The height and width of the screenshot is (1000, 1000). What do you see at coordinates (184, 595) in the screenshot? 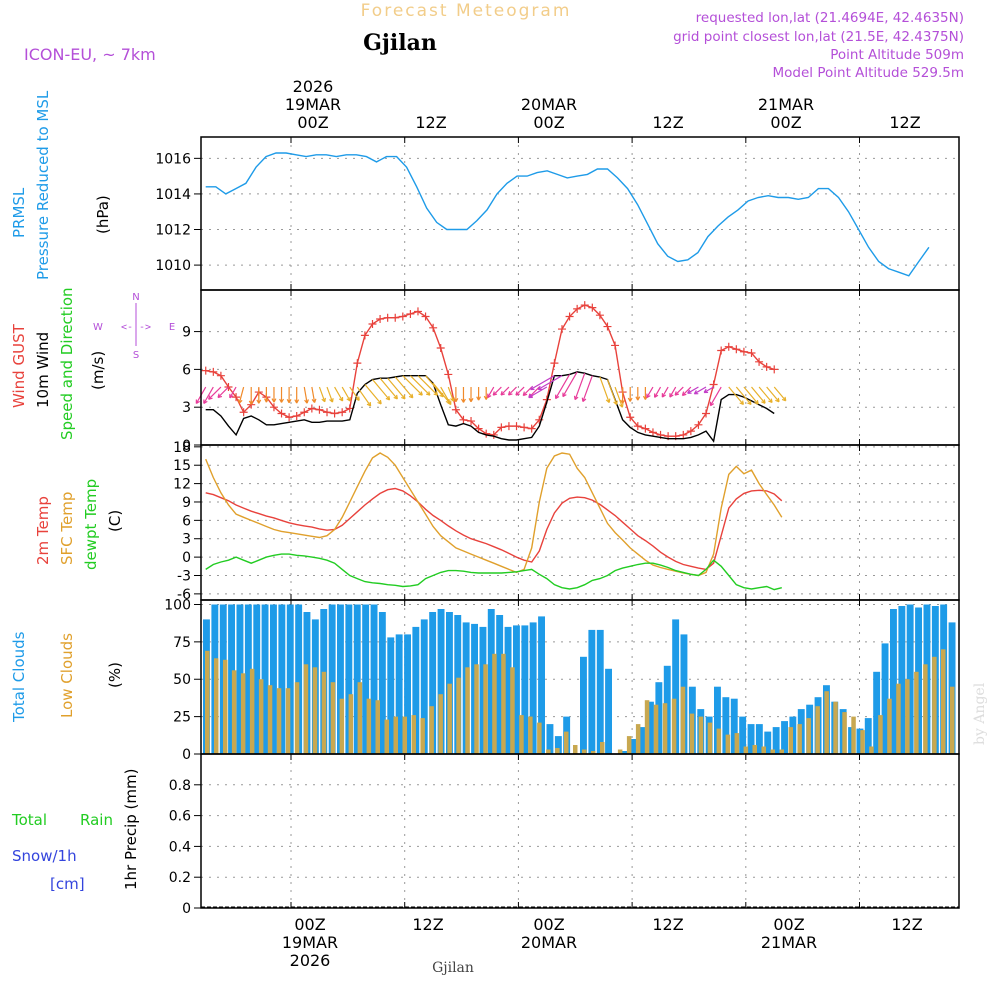
I see `panel-2-ytick-label-0: -6` at bounding box center [184, 595].